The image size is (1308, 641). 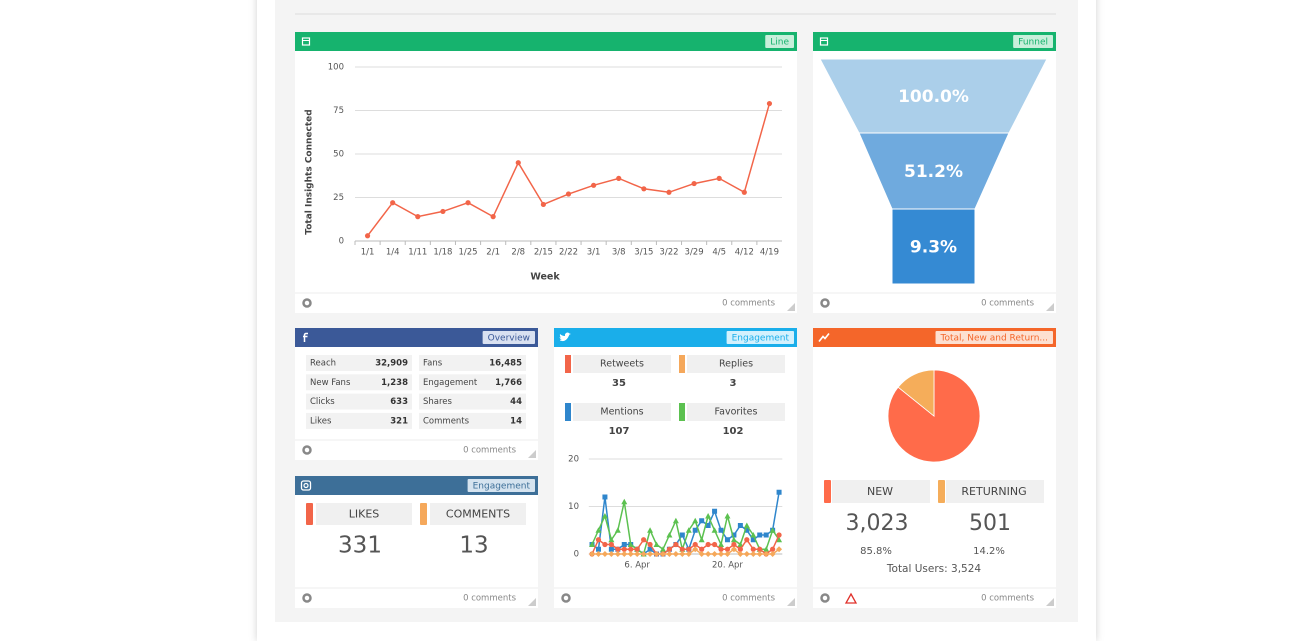 I want to click on funnel-label: 100.0%, so click(x=933, y=97).